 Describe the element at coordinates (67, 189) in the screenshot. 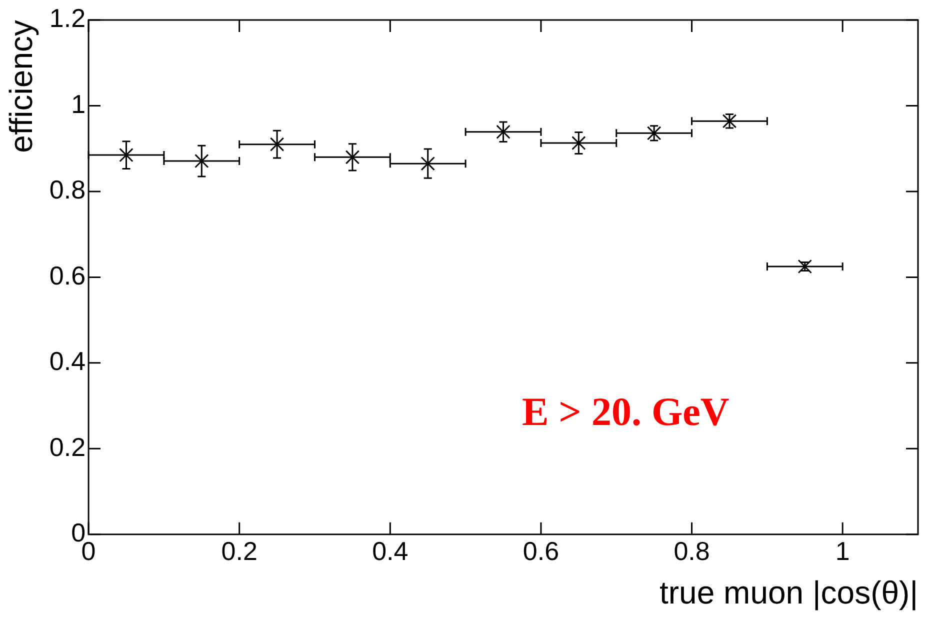

I see `y-tick-label: 0.8` at that location.